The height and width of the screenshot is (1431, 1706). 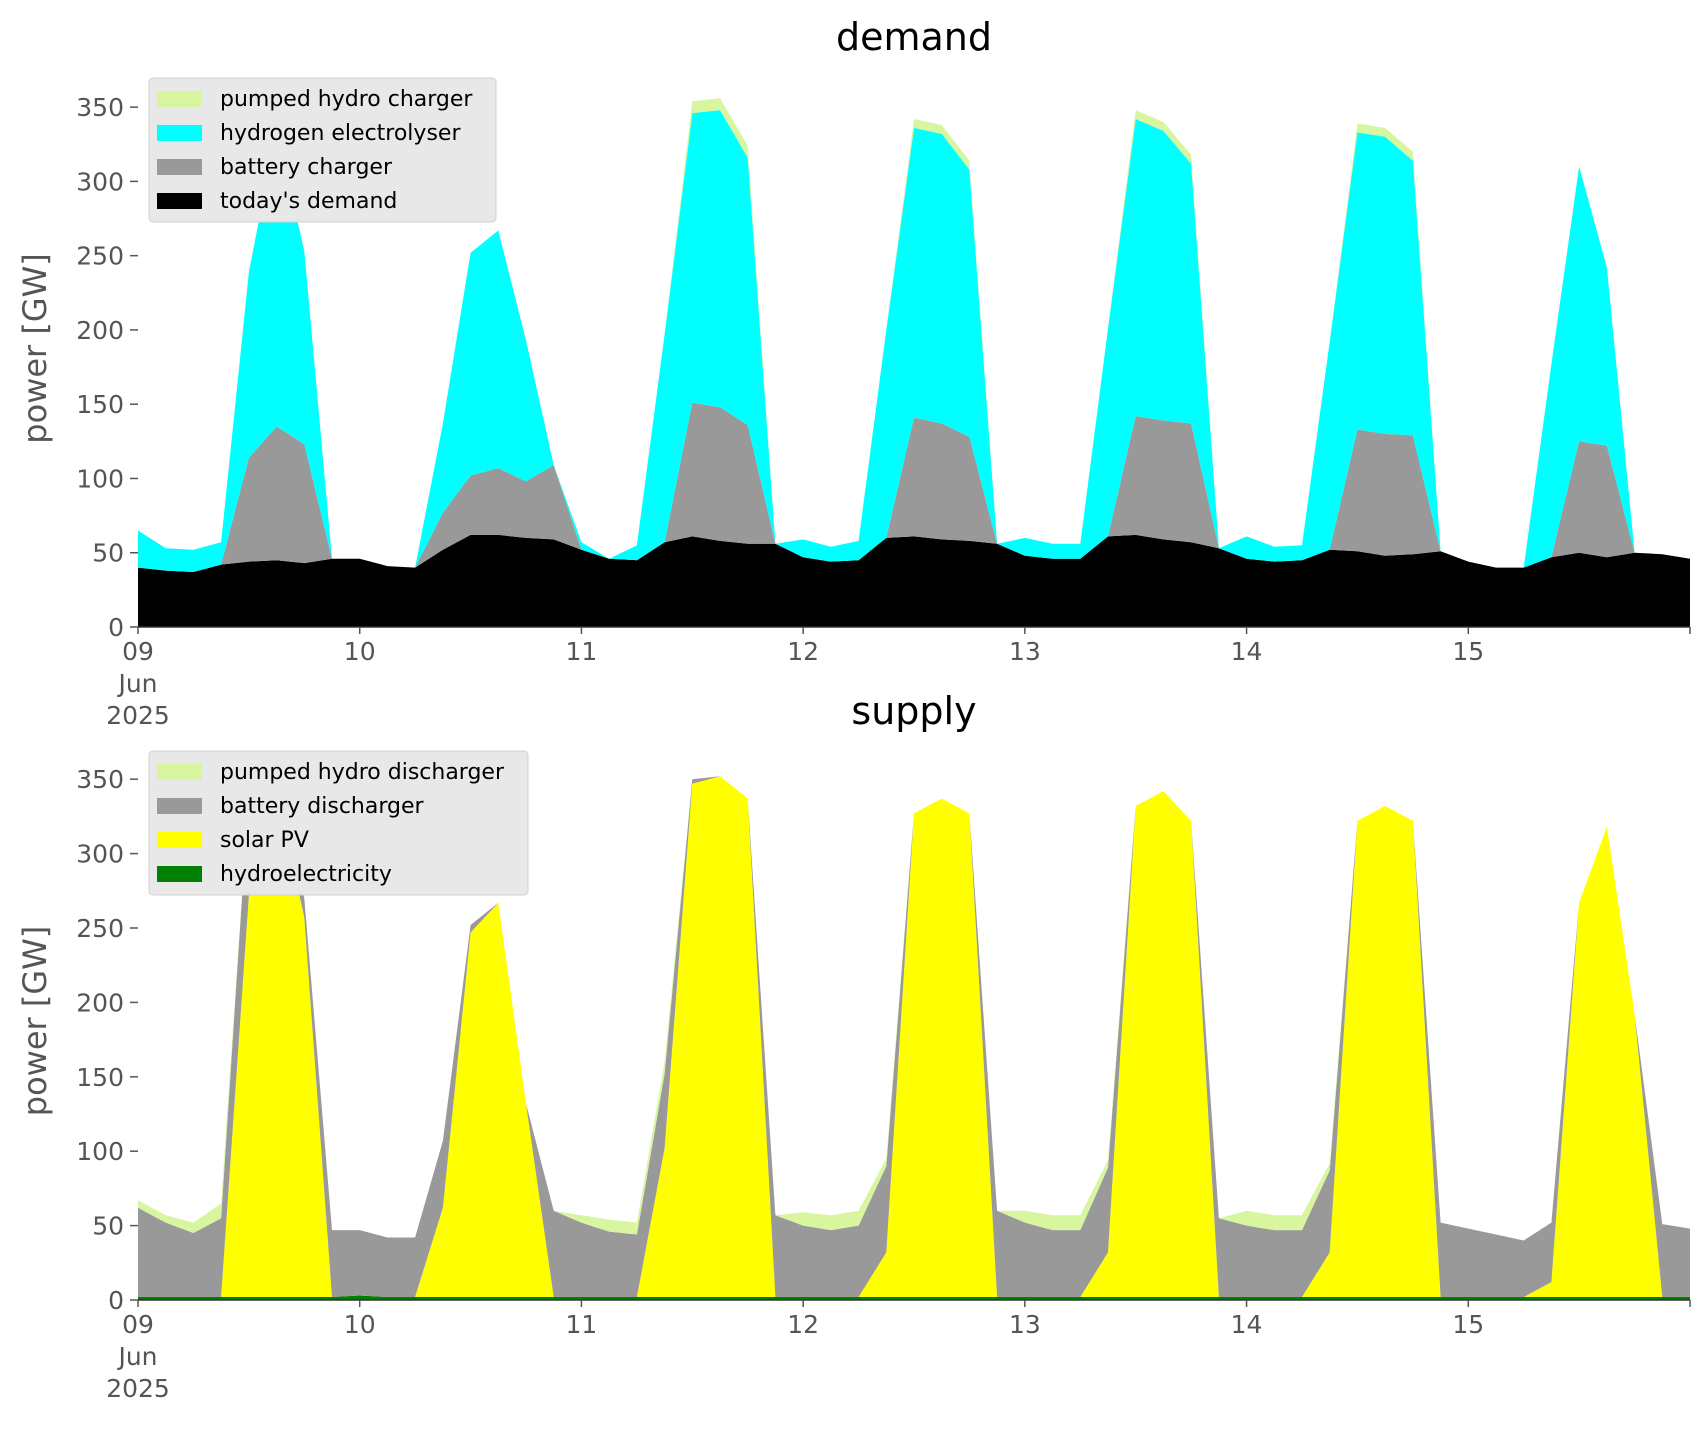 What do you see at coordinates (914, 37) in the screenshot?
I see `chart-title: demand` at bounding box center [914, 37].